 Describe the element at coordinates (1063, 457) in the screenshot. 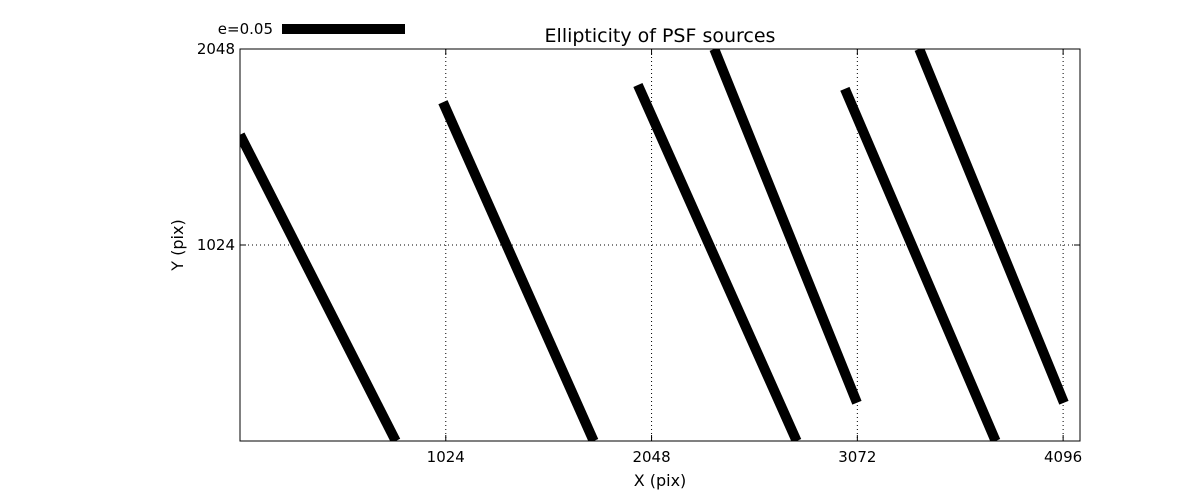

I see `x-tick-label: 4096` at that location.